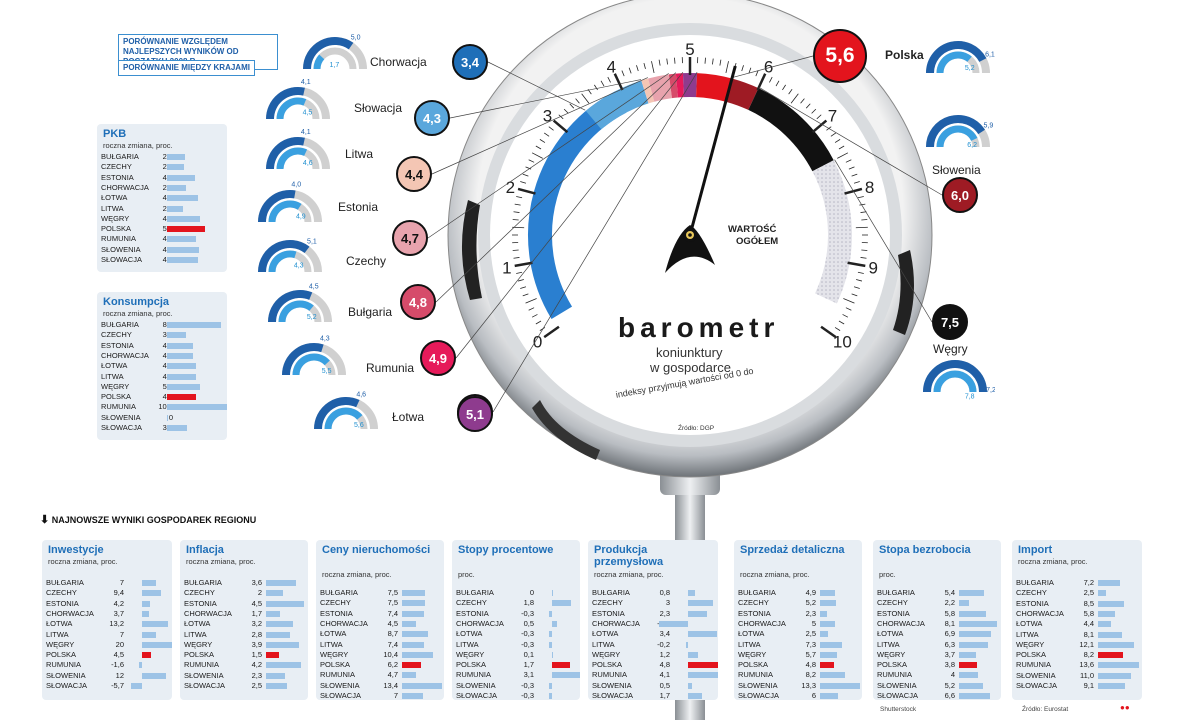 This screenshot has width=1200, height=720. I want to click on gauge-center-label-1: WARTOŚĆ, so click(752, 229).